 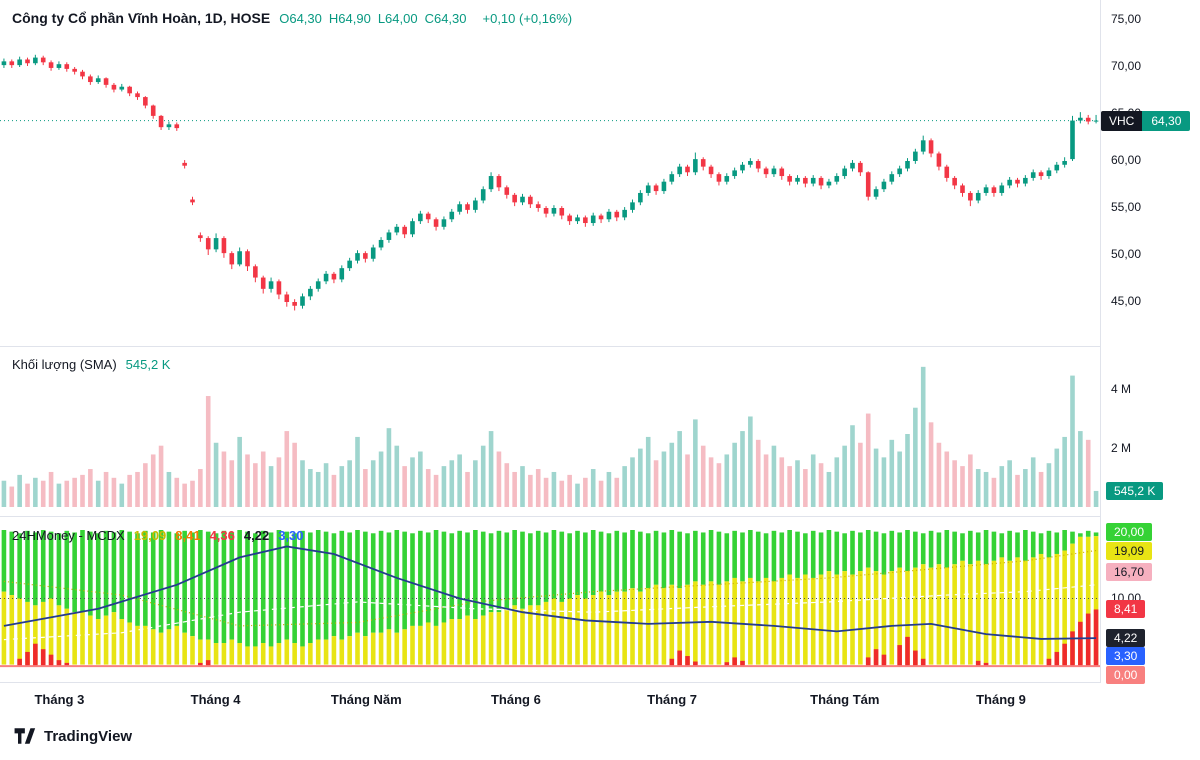 What do you see at coordinates (845, 699) in the screenshot?
I see `month-label: Tháng Tám` at bounding box center [845, 699].